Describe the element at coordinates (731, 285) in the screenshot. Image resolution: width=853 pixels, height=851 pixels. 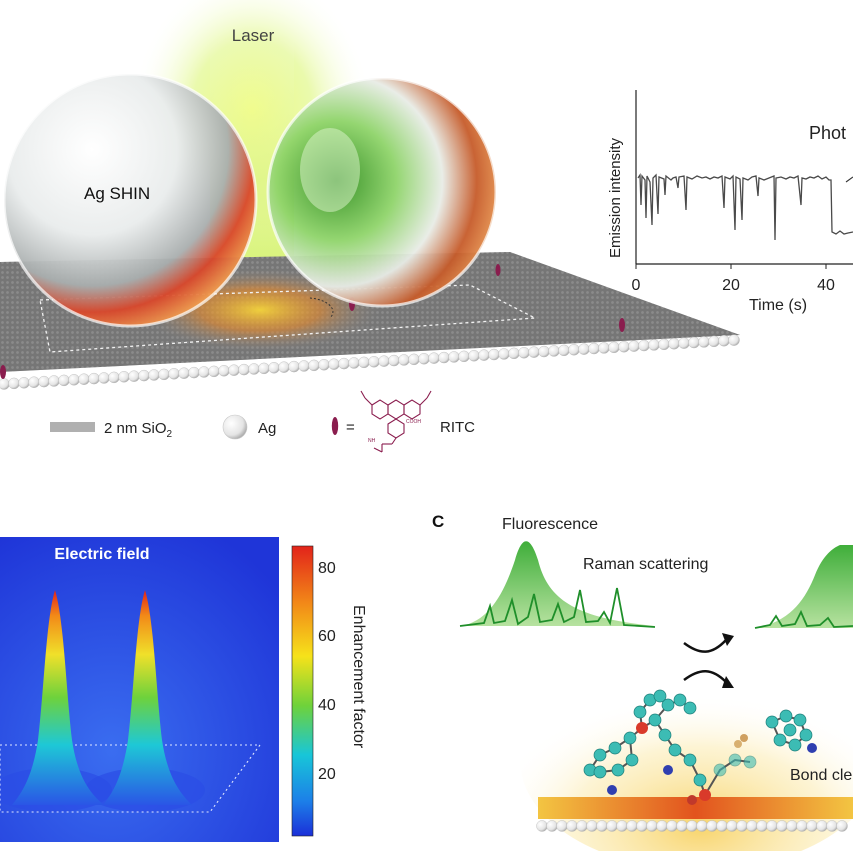
I see `x-tick-label: 20` at that location.